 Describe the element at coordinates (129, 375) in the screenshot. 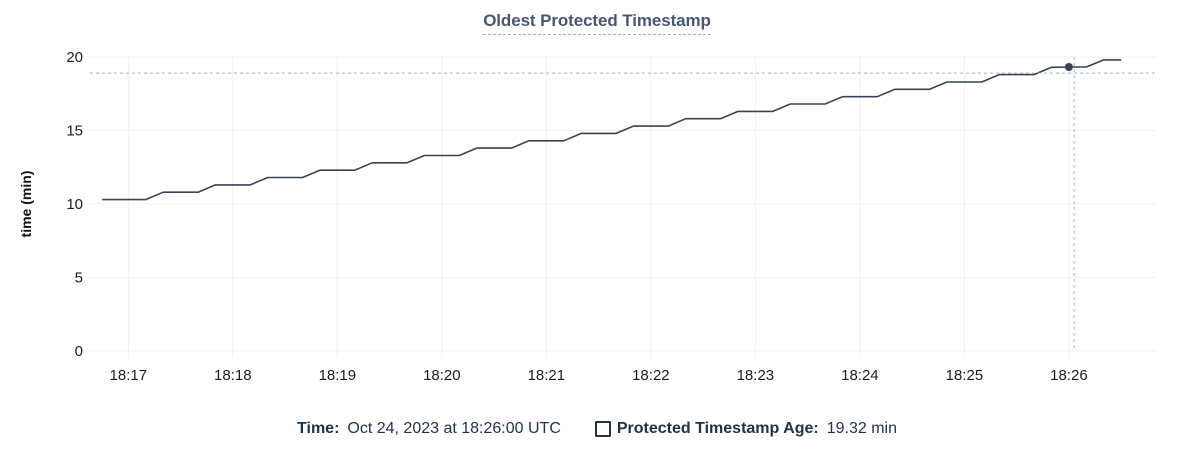

I see `x-tick-label: 18:17` at that location.